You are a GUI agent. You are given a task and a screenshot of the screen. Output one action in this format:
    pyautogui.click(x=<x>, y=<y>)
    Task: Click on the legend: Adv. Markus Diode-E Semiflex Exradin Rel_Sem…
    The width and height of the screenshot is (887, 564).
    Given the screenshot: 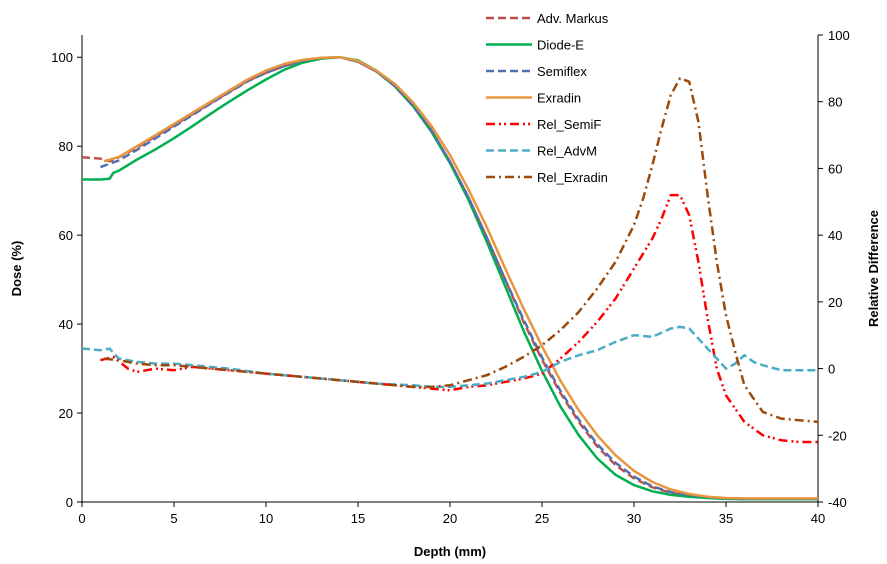 What is the action you would take?
    pyautogui.click(x=547, y=98)
    